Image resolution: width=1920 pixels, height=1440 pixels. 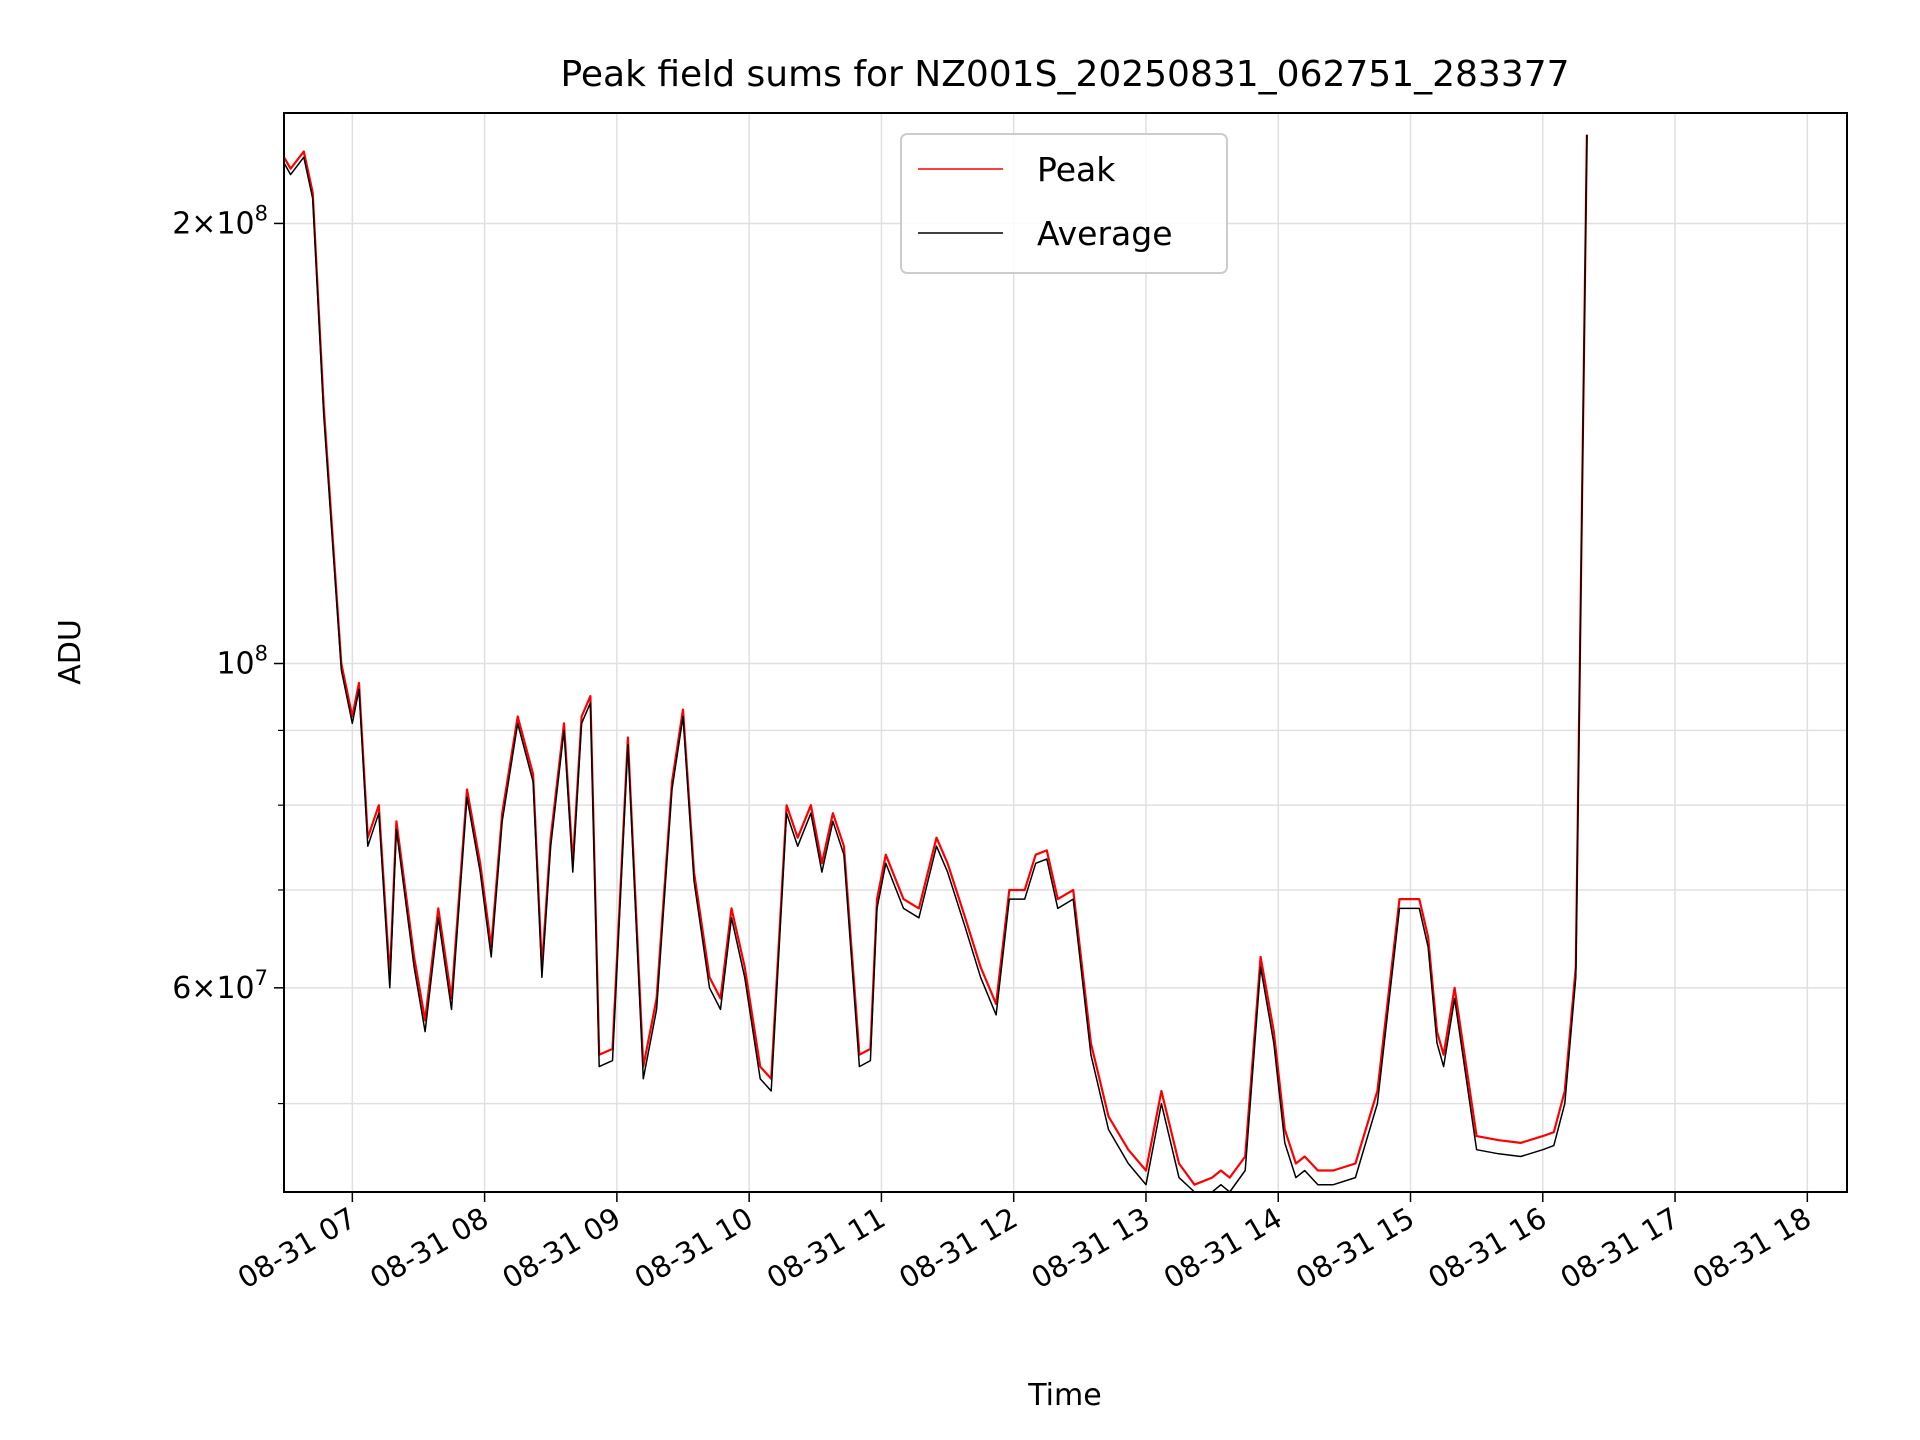 I want to click on legend-label-average: Average, so click(x=1105, y=233).